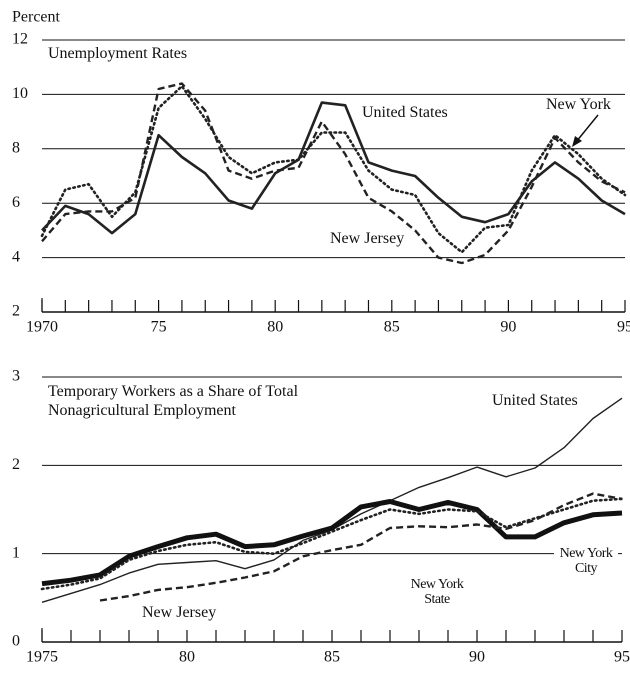  What do you see at coordinates (120, 53) in the screenshot?
I see `chart-title: Unemployment Rates` at bounding box center [120, 53].